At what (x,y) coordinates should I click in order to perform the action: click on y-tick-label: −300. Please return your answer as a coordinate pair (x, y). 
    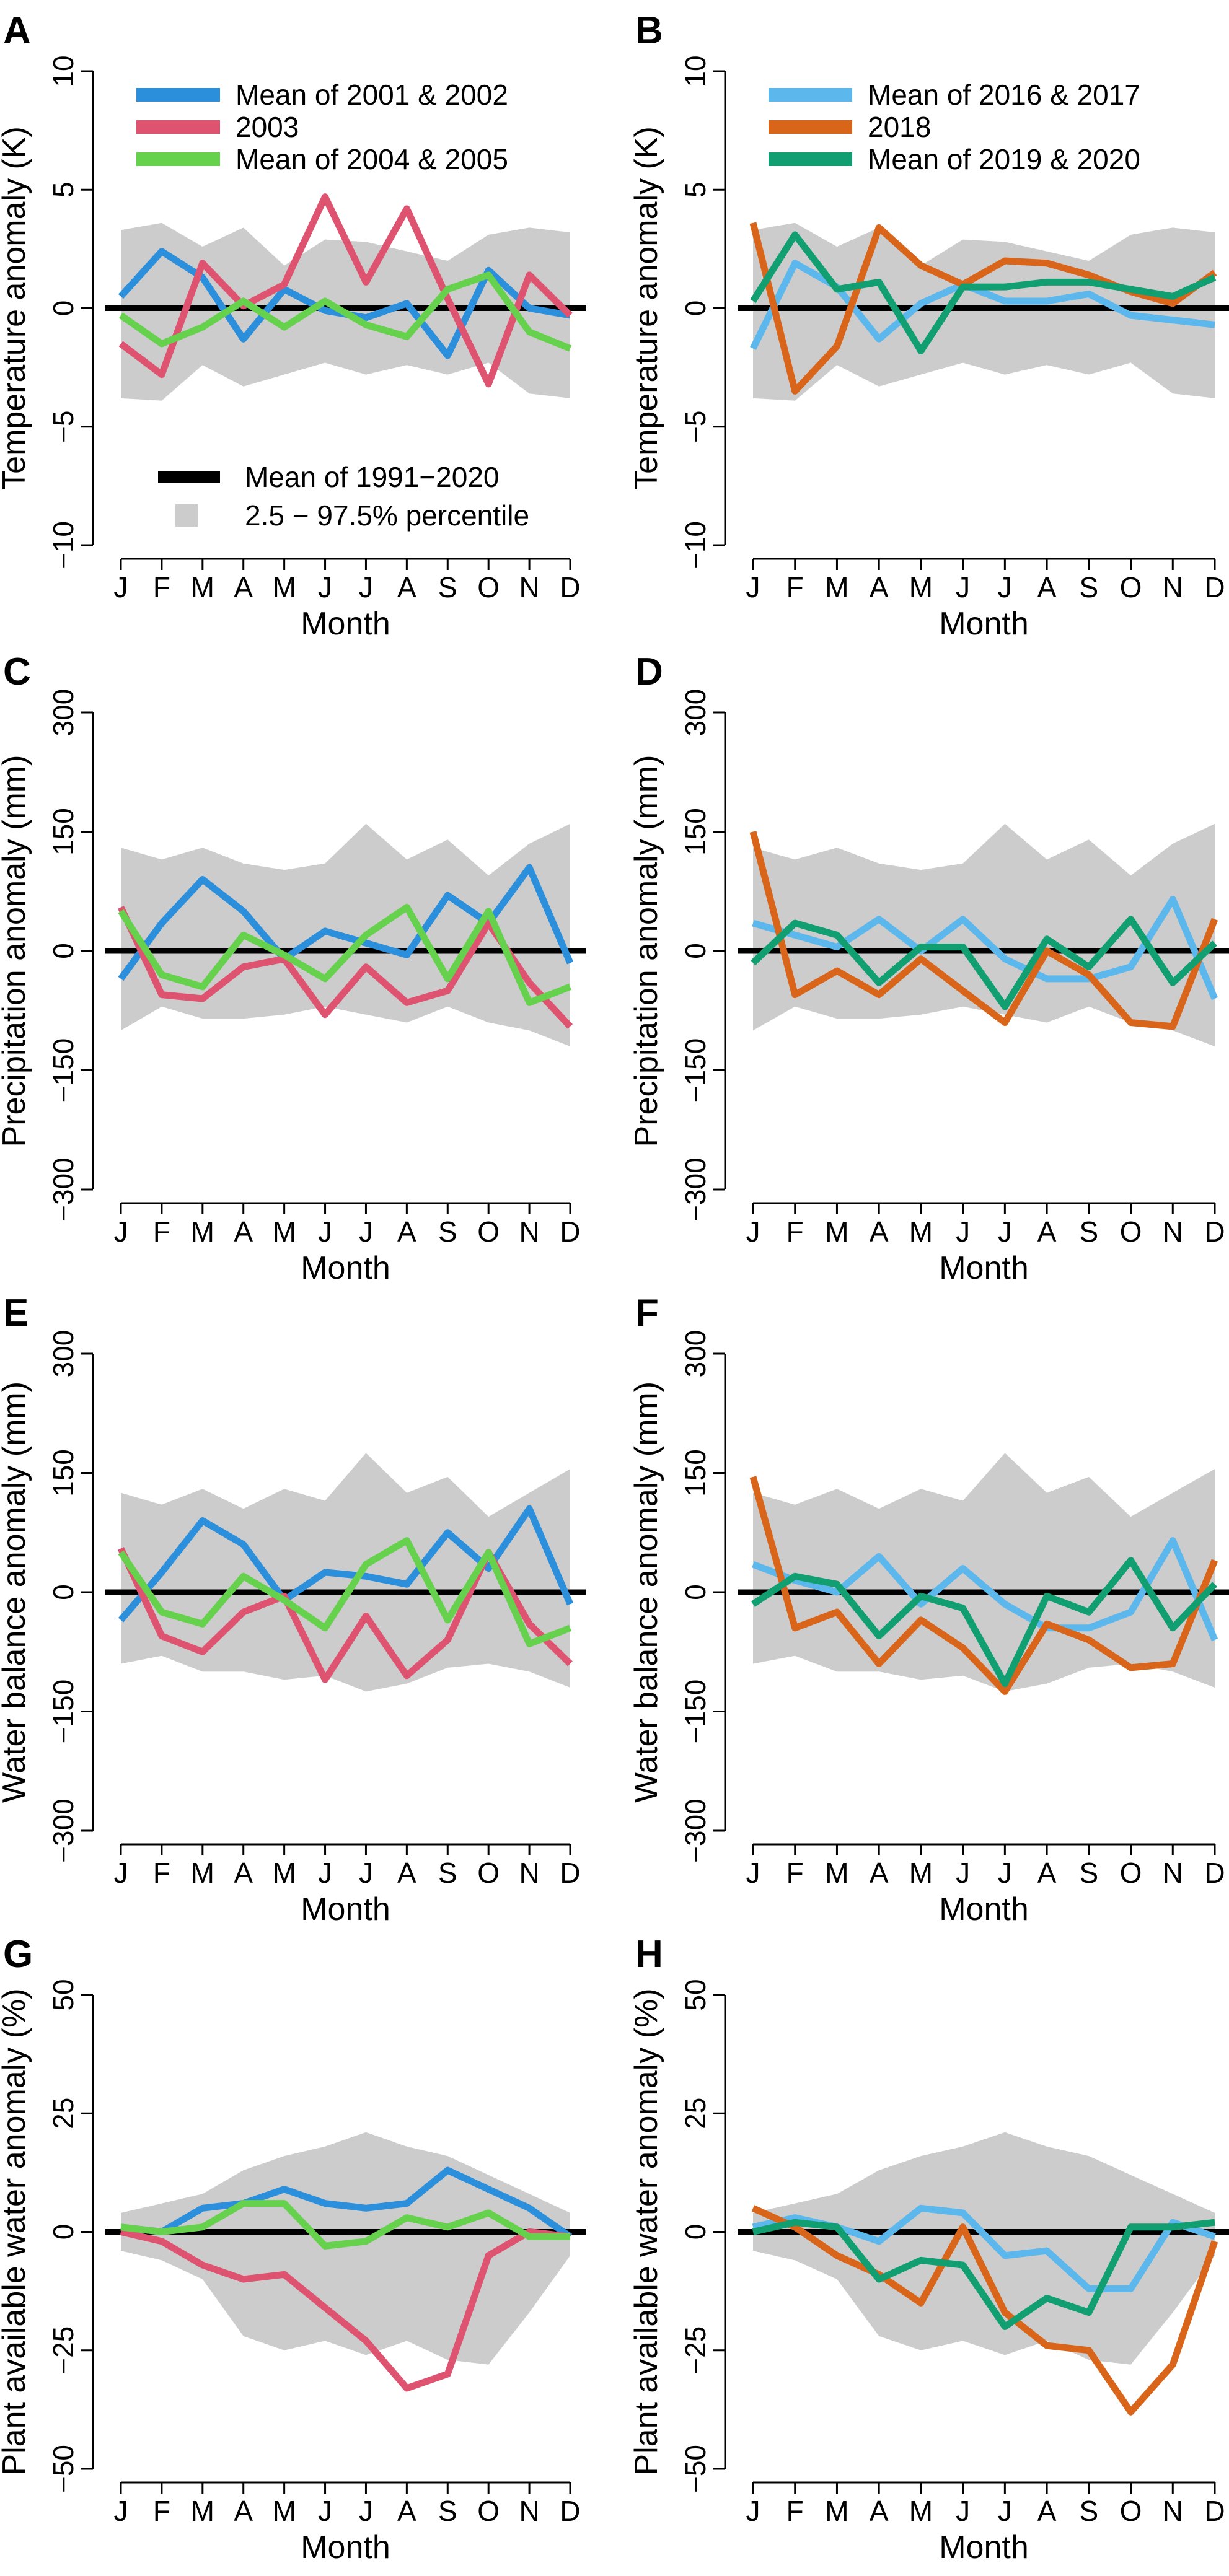
    Looking at the image, I should click on (63, 1189).